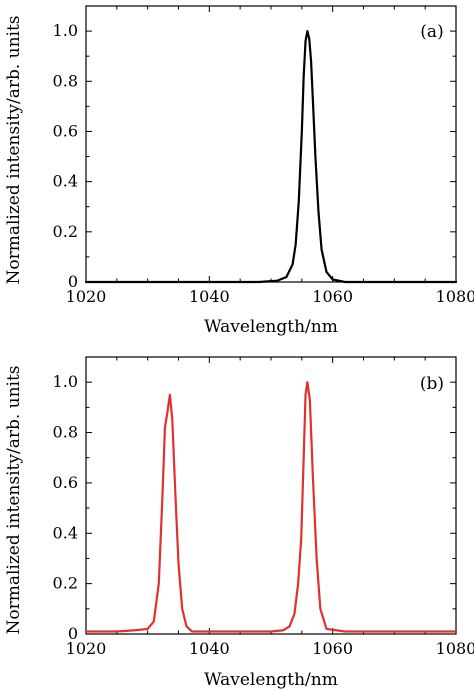 Image resolution: width=474 pixels, height=690 pixels. Describe the element at coordinates (432, 384) in the screenshot. I see `panel-label: (b)` at that location.